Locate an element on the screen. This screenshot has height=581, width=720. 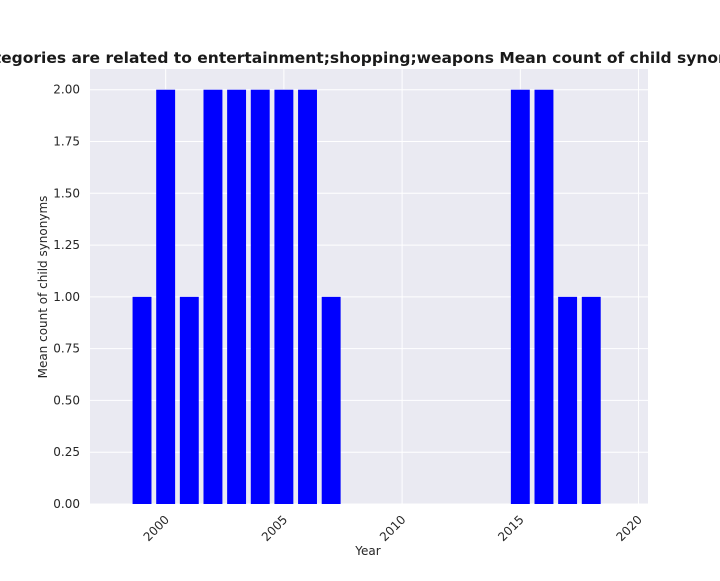
x-tick-label: 2005 is located at coordinates (274, 528).